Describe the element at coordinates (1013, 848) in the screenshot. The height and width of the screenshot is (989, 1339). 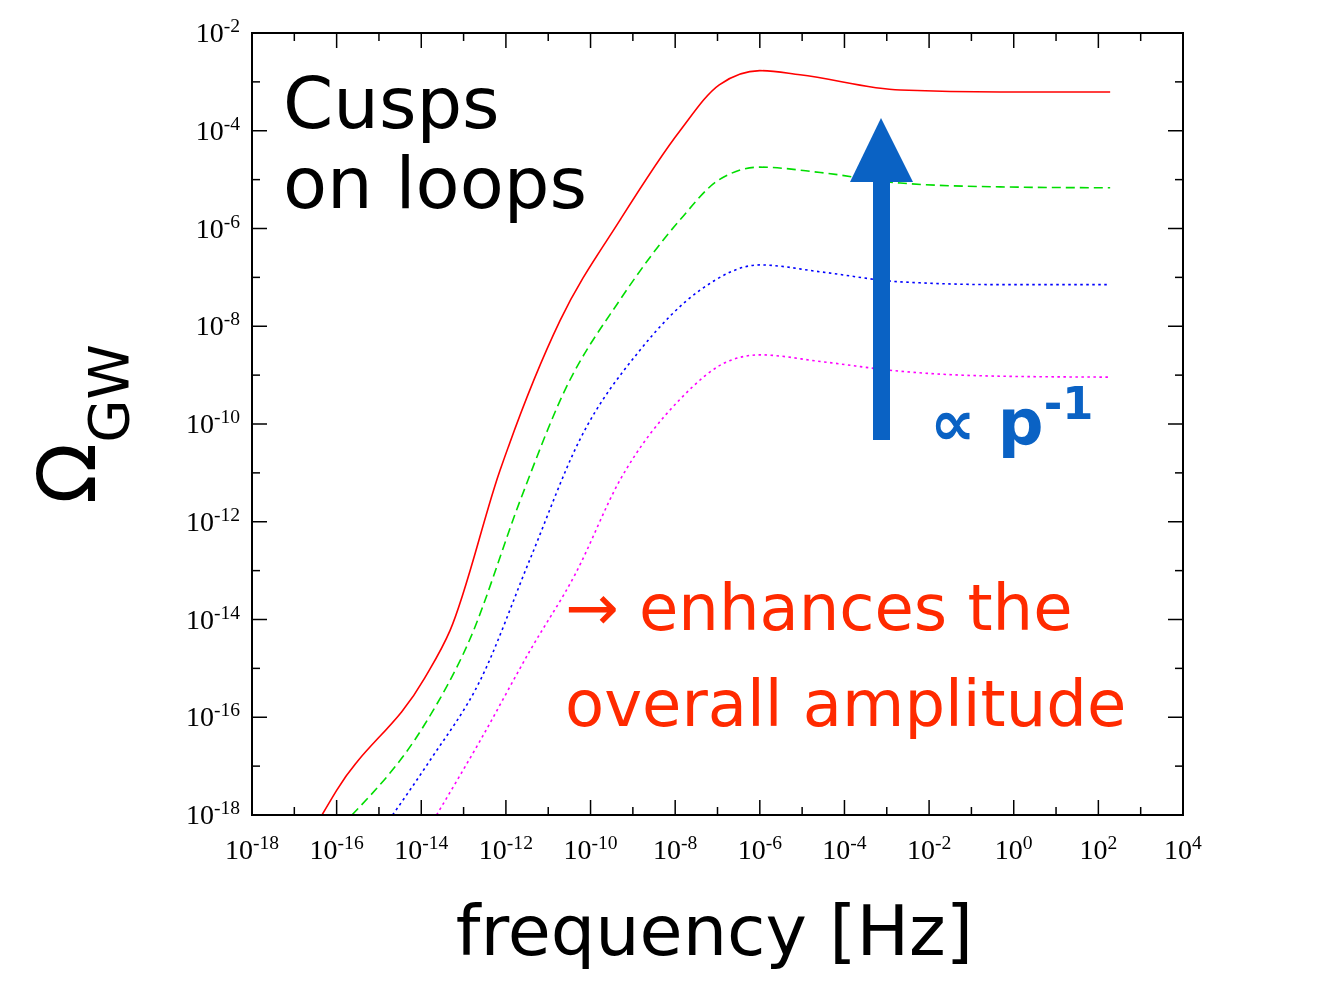
I see `x-tick-label: 10$^{0}$` at that location.